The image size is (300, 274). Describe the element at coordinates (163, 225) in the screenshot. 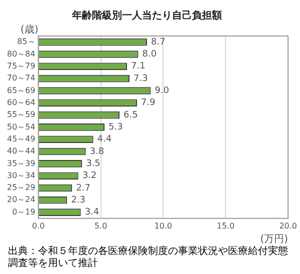

I see `x-tick-label: 10.0` at that location.